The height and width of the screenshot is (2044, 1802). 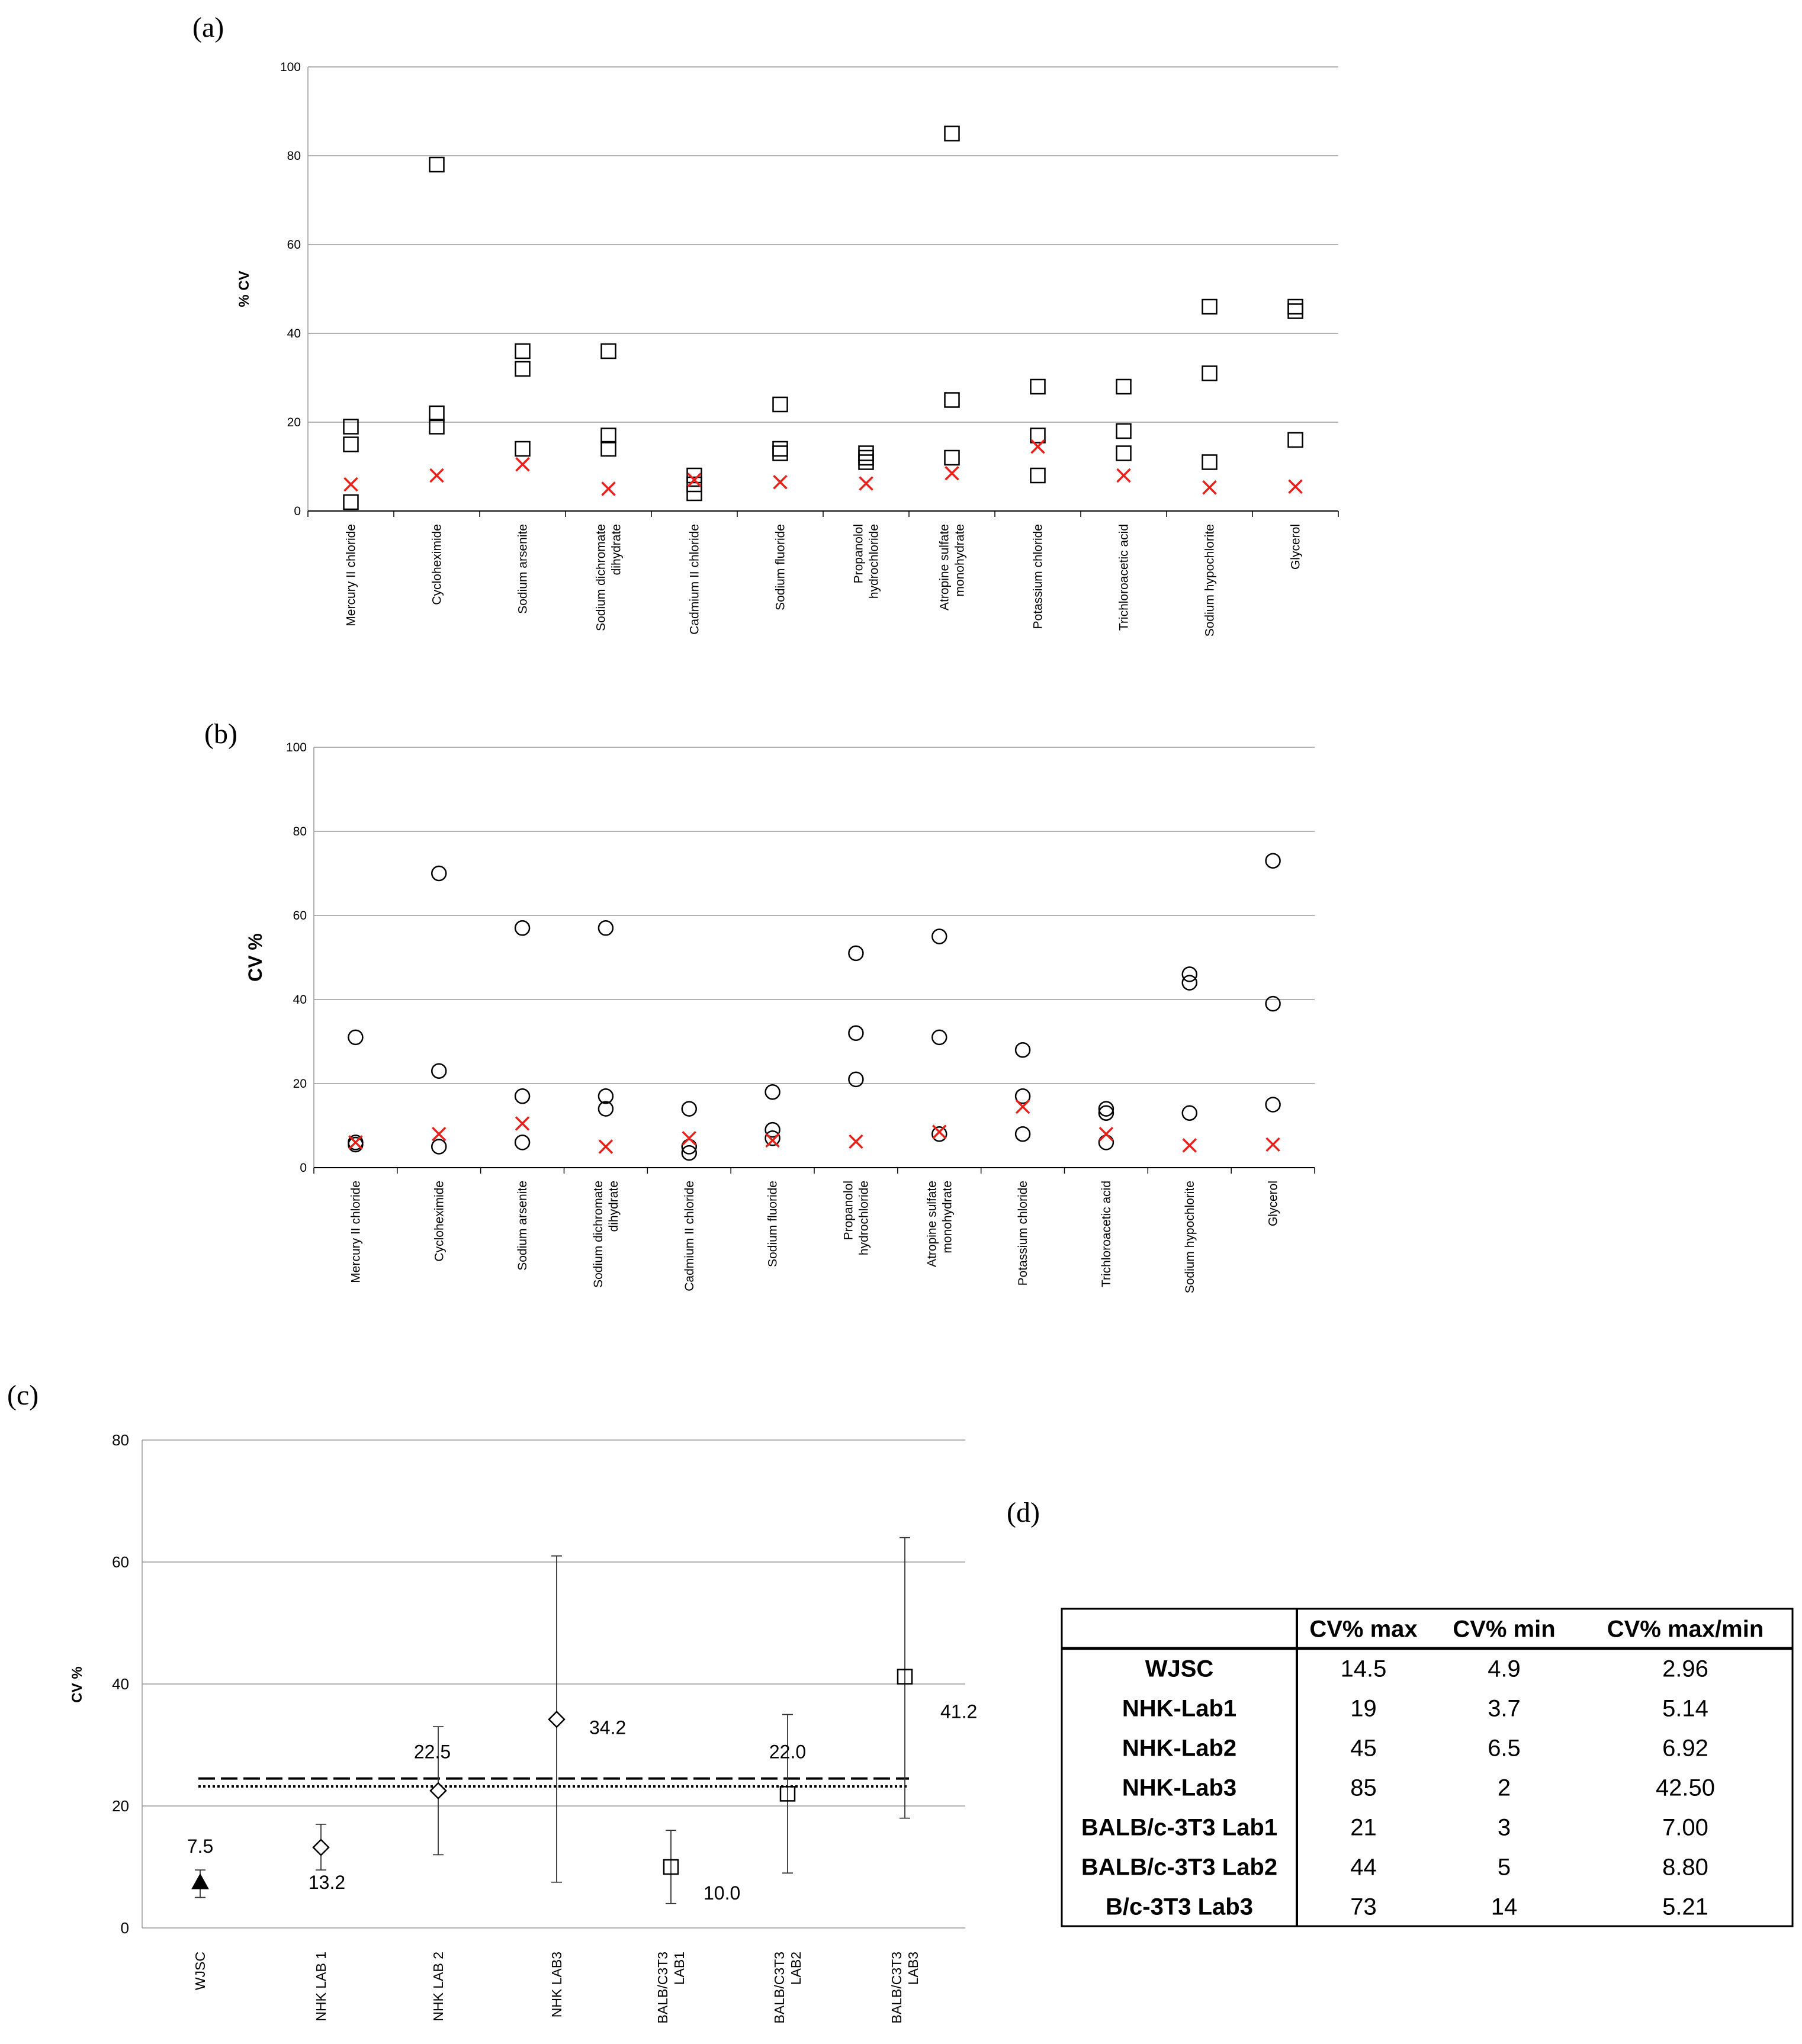 What do you see at coordinates (556, 1984) in the screenshot?
I see `category-label-line: NHK LAB3` at bounding box center [556, 1984].